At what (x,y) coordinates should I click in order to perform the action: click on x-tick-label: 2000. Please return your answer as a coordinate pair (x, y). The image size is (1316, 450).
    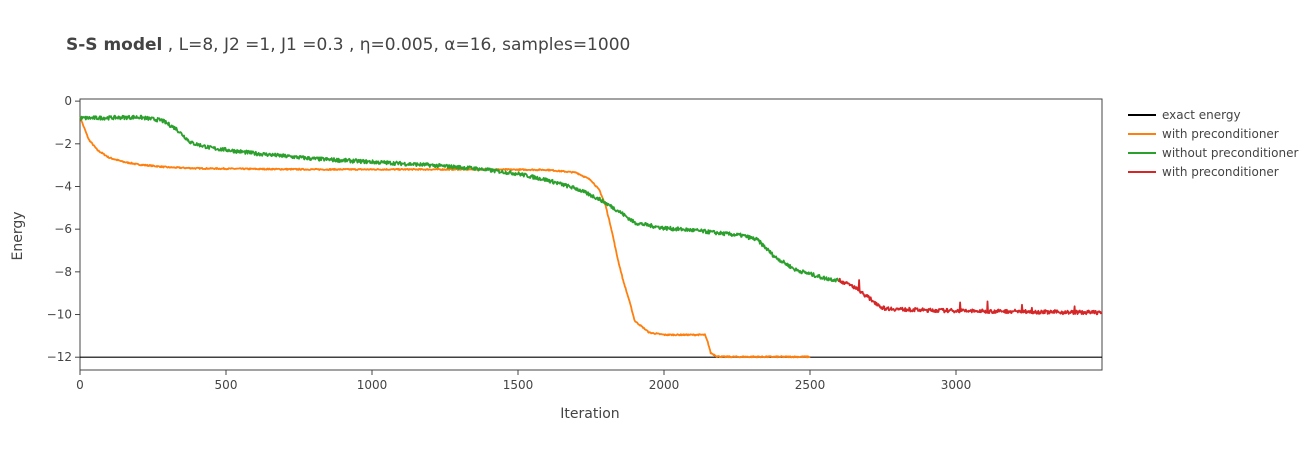
    Looking at the image, I should click on (664, 385).